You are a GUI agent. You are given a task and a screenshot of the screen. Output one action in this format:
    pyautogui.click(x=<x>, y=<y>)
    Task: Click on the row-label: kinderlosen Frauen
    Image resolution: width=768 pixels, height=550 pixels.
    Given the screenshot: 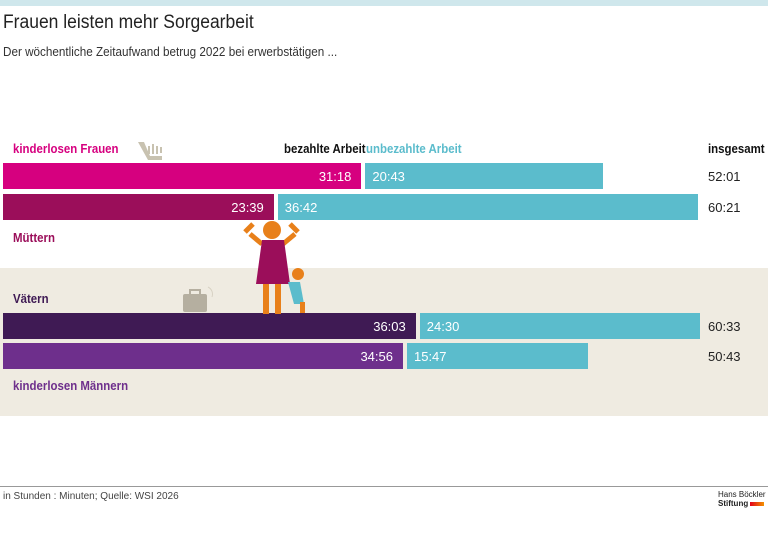 What is the action you would take?
    pyautogui.click(x=66, y=148)
    